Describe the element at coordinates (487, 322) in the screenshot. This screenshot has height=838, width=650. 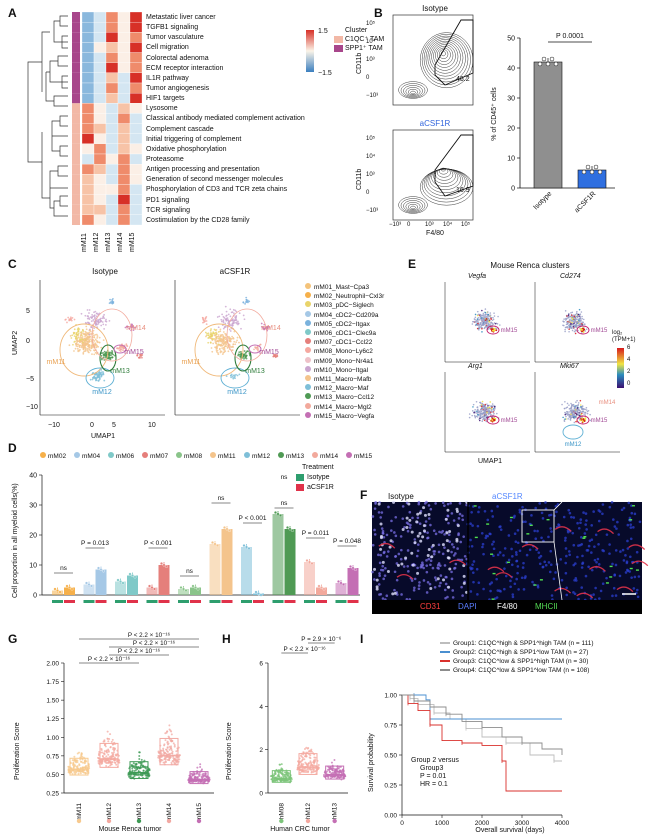
I see `panel-e-umap-vegfa: mM15` at that location.